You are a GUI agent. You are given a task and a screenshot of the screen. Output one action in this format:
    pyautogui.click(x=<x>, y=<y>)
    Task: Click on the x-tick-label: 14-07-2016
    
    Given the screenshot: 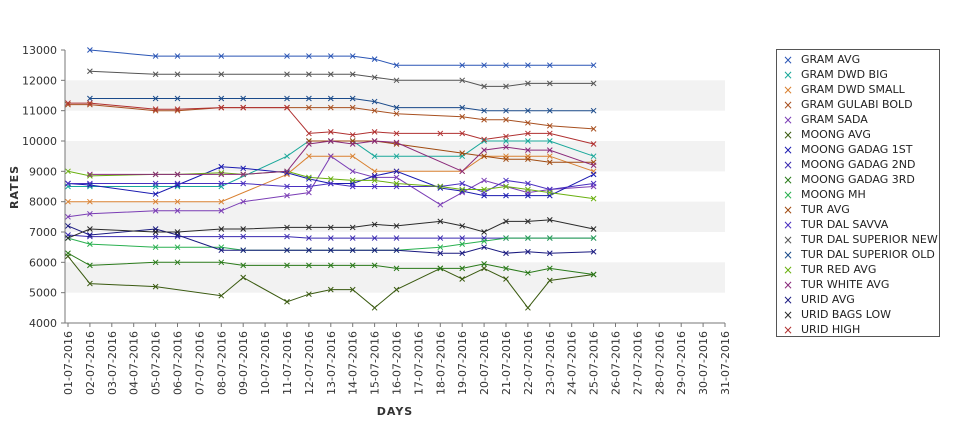 What is the action you would take?
    pyautogui.click(x=353, y=363)
    